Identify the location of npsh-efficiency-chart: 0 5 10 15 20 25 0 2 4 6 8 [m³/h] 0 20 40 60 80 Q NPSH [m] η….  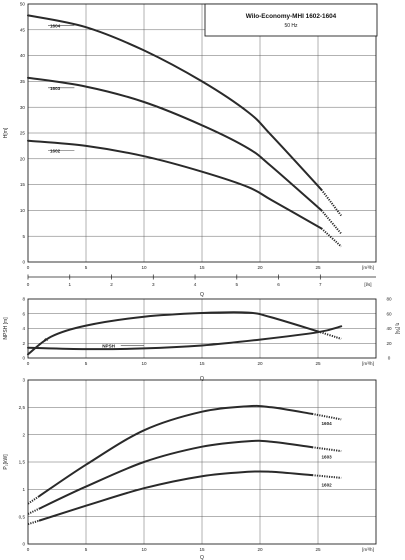
(201, 339).